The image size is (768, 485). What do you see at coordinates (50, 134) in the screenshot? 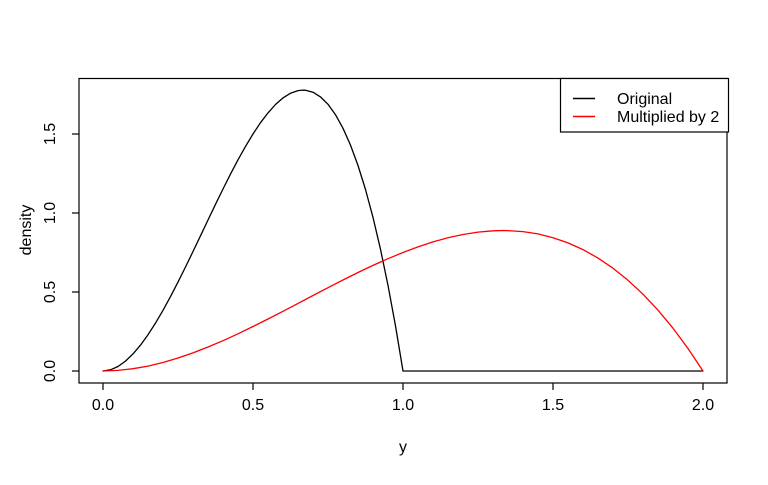
I see `y-tick-label: 1.5` at bounding box center [50, 134].